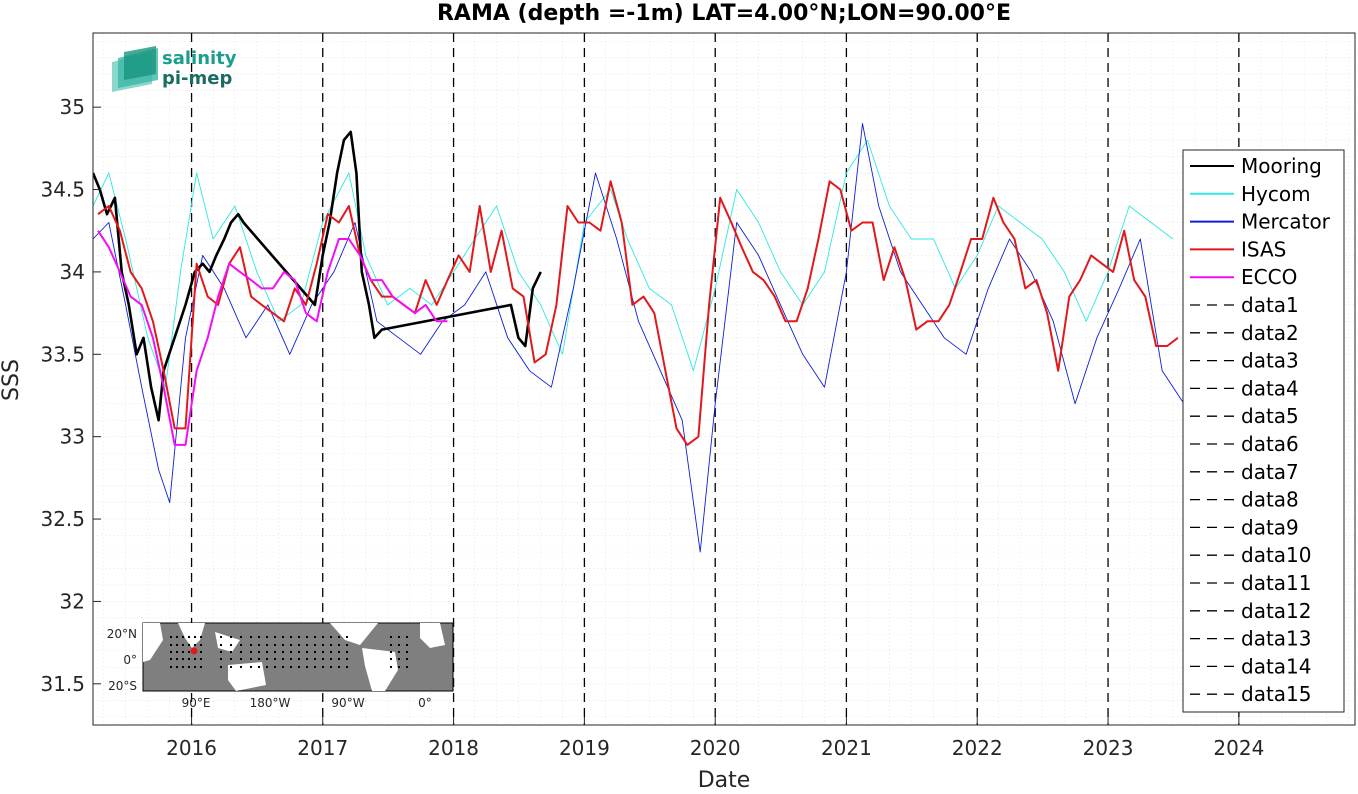 This screenshot has width=1358, height=794. I want to click on y-tick-label: 32.5, so click(62, 519).